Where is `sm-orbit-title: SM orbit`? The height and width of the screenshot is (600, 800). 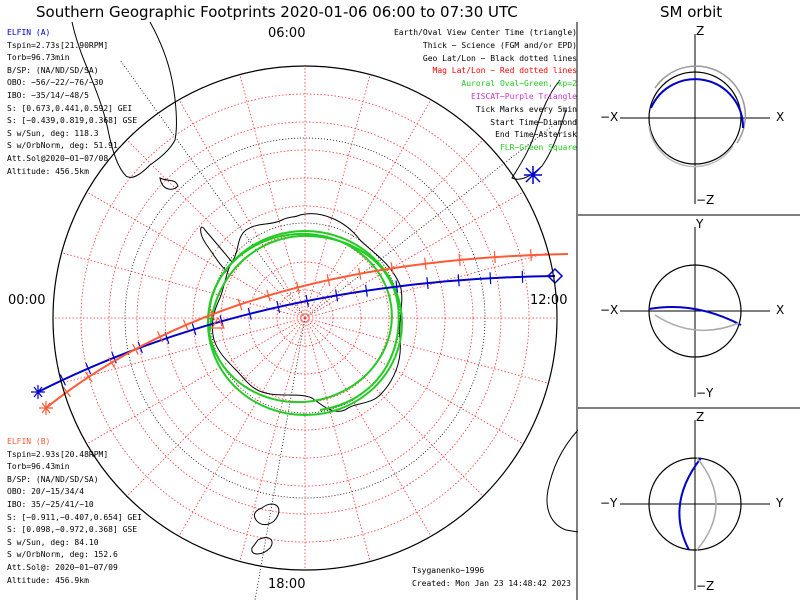
sm-orbit-title: SM orbit is located at coordinates (691, 12).